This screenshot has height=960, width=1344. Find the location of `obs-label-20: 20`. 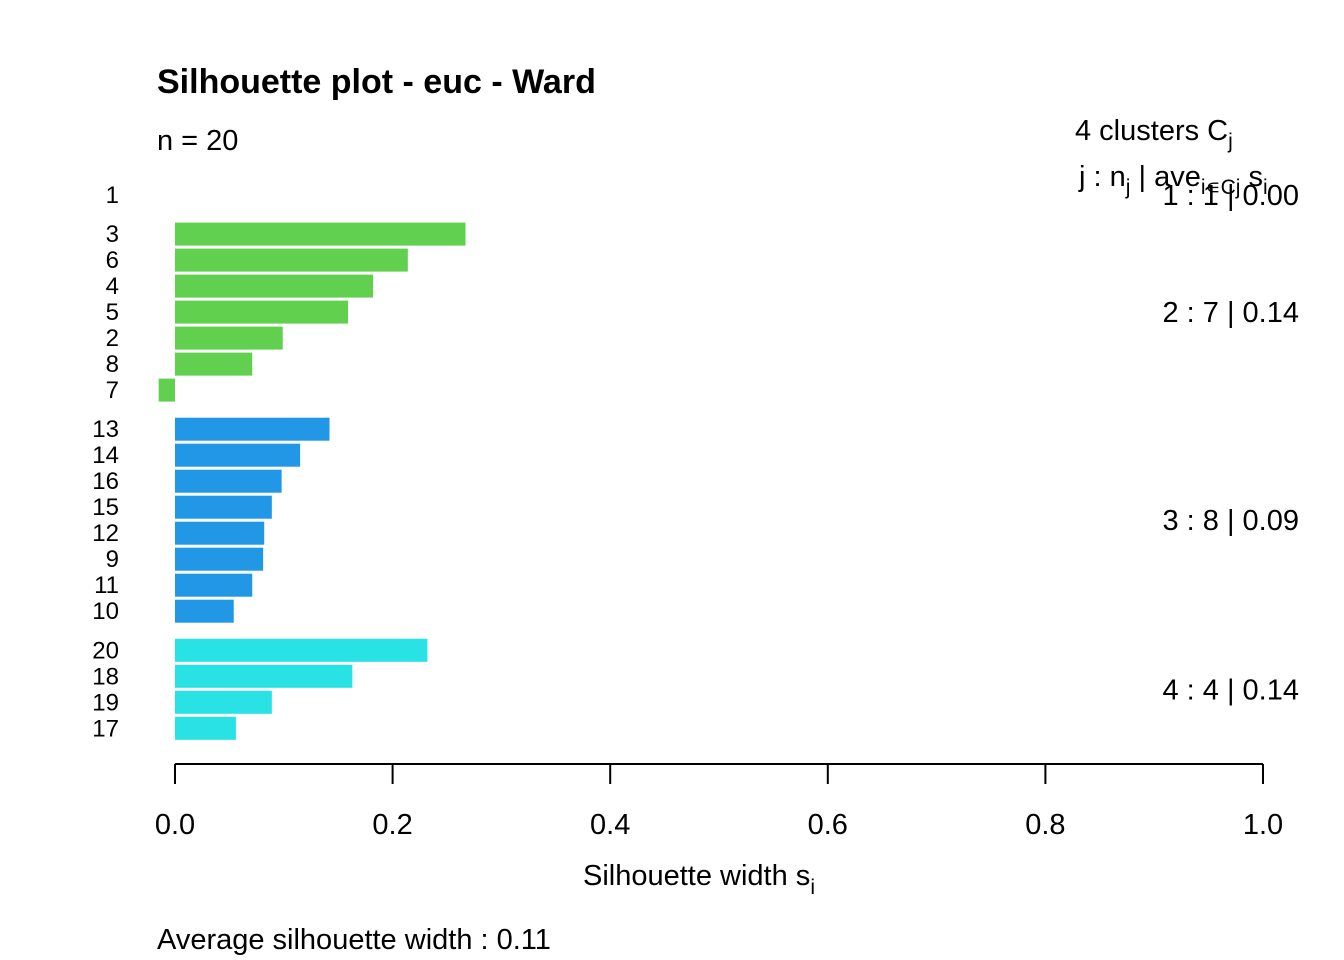

obs-label-20: 20 is located at coordinates (105, 650).